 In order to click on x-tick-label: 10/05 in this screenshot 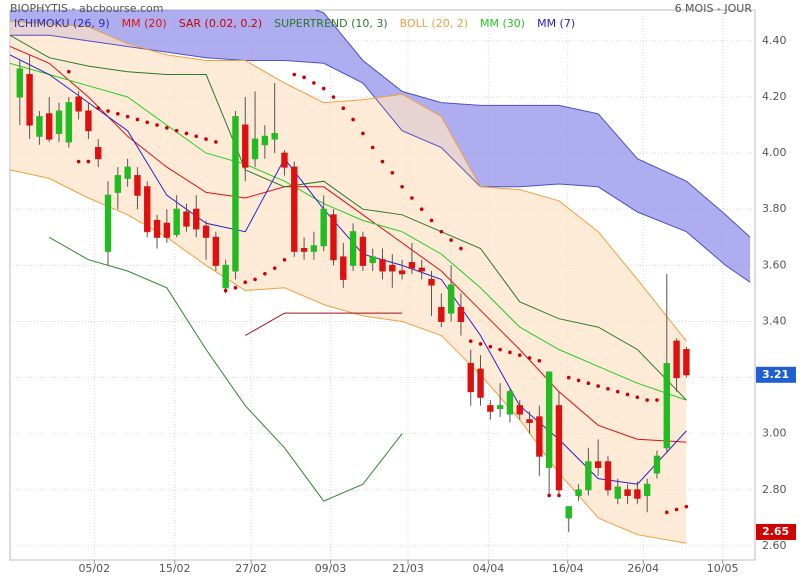, I will do `click(723, 568)`.